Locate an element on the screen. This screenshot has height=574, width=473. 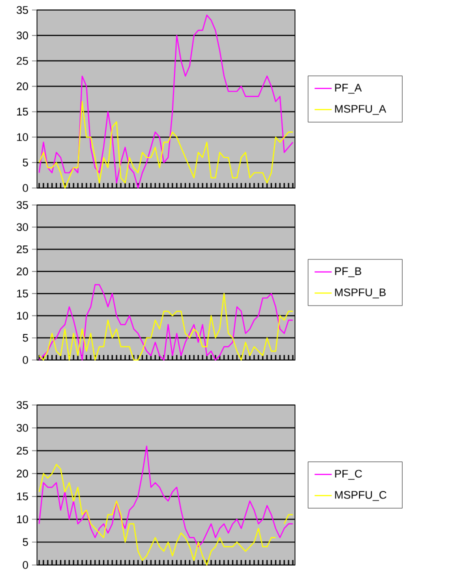
legend-label: PF_A is located at coordinates (348, 89).